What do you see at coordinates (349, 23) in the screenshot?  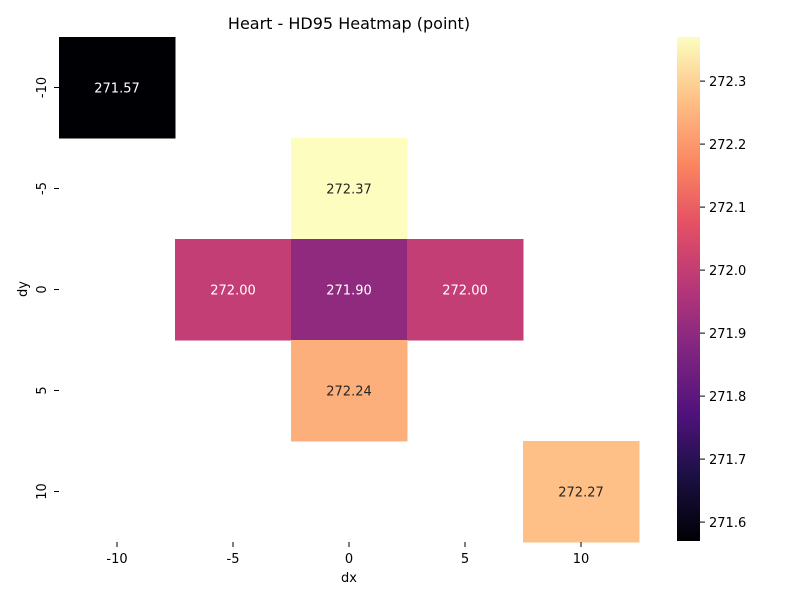 I see `chart-title: Heart - HD95 Heatmap (point)` at bounding box center [349, 23].